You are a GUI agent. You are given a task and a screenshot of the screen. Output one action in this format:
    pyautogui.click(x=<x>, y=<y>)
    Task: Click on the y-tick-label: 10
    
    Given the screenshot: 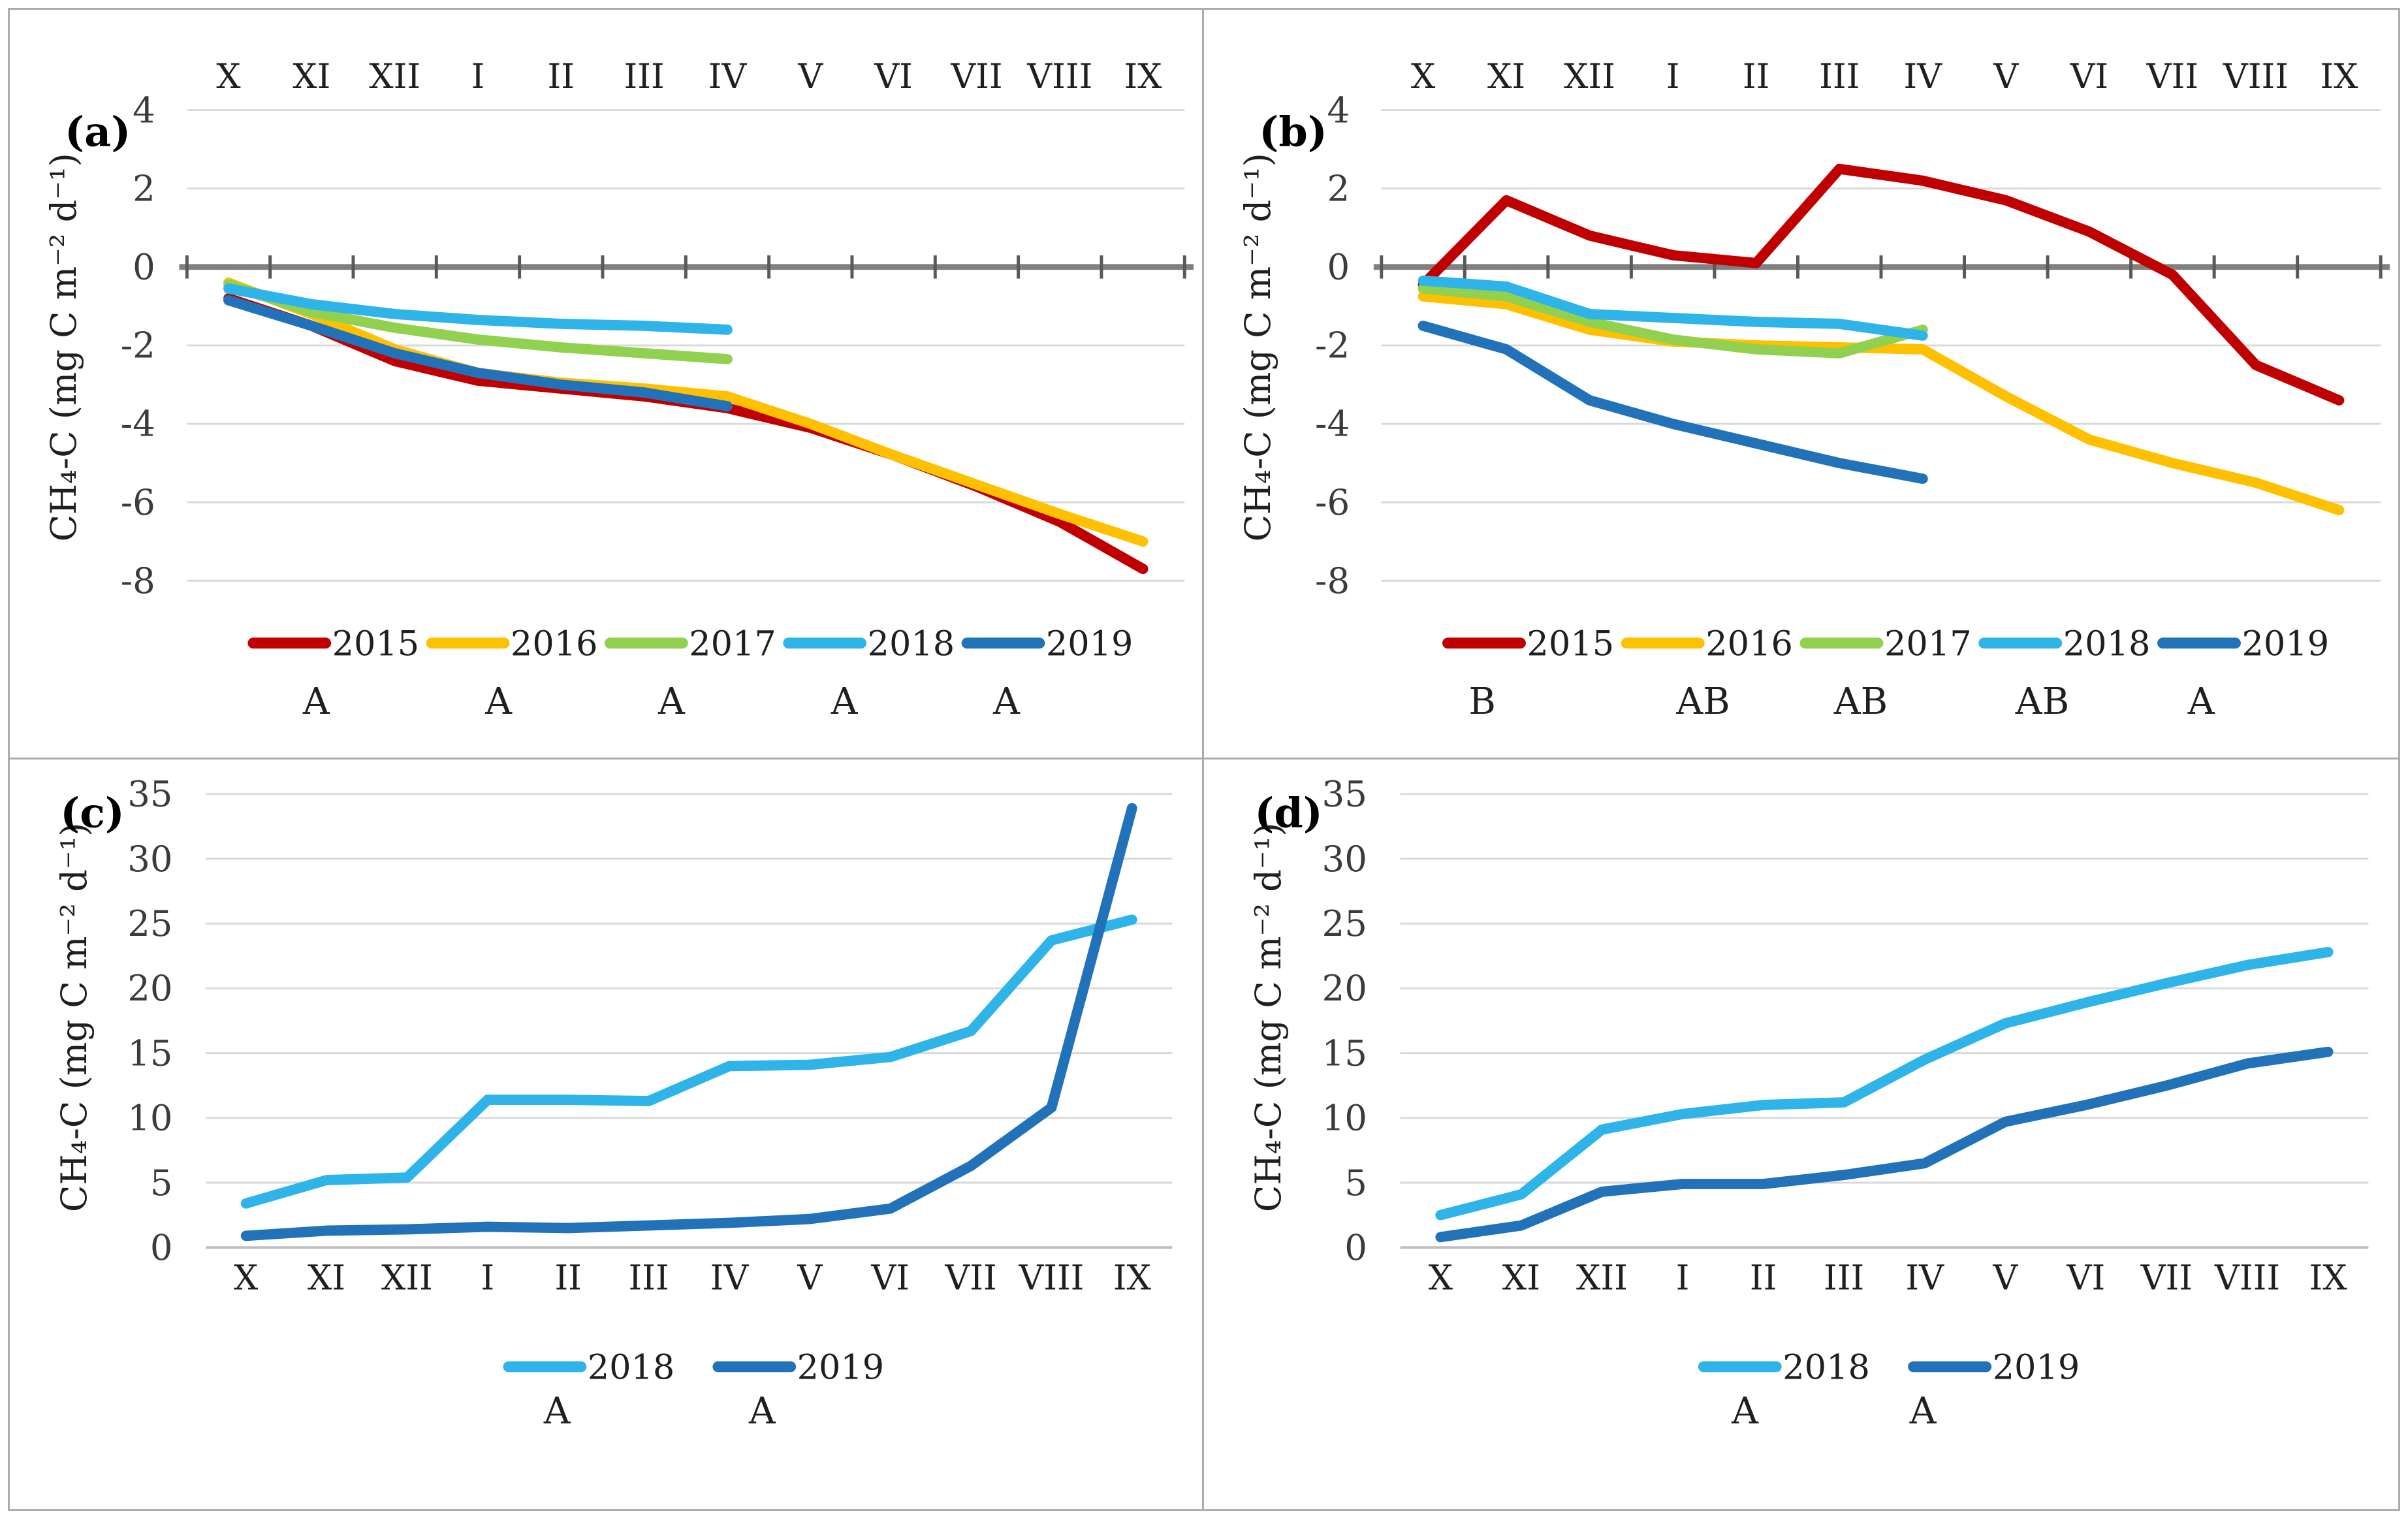 What is the action you would take?
    pyautogui.click(x=149, y=1118)
    